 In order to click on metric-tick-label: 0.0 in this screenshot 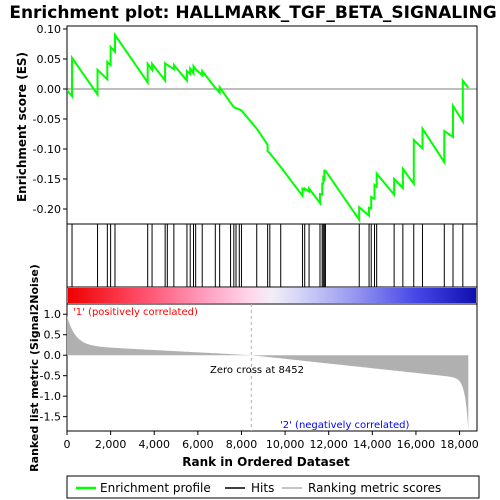, I will do `click(53, 355)`.